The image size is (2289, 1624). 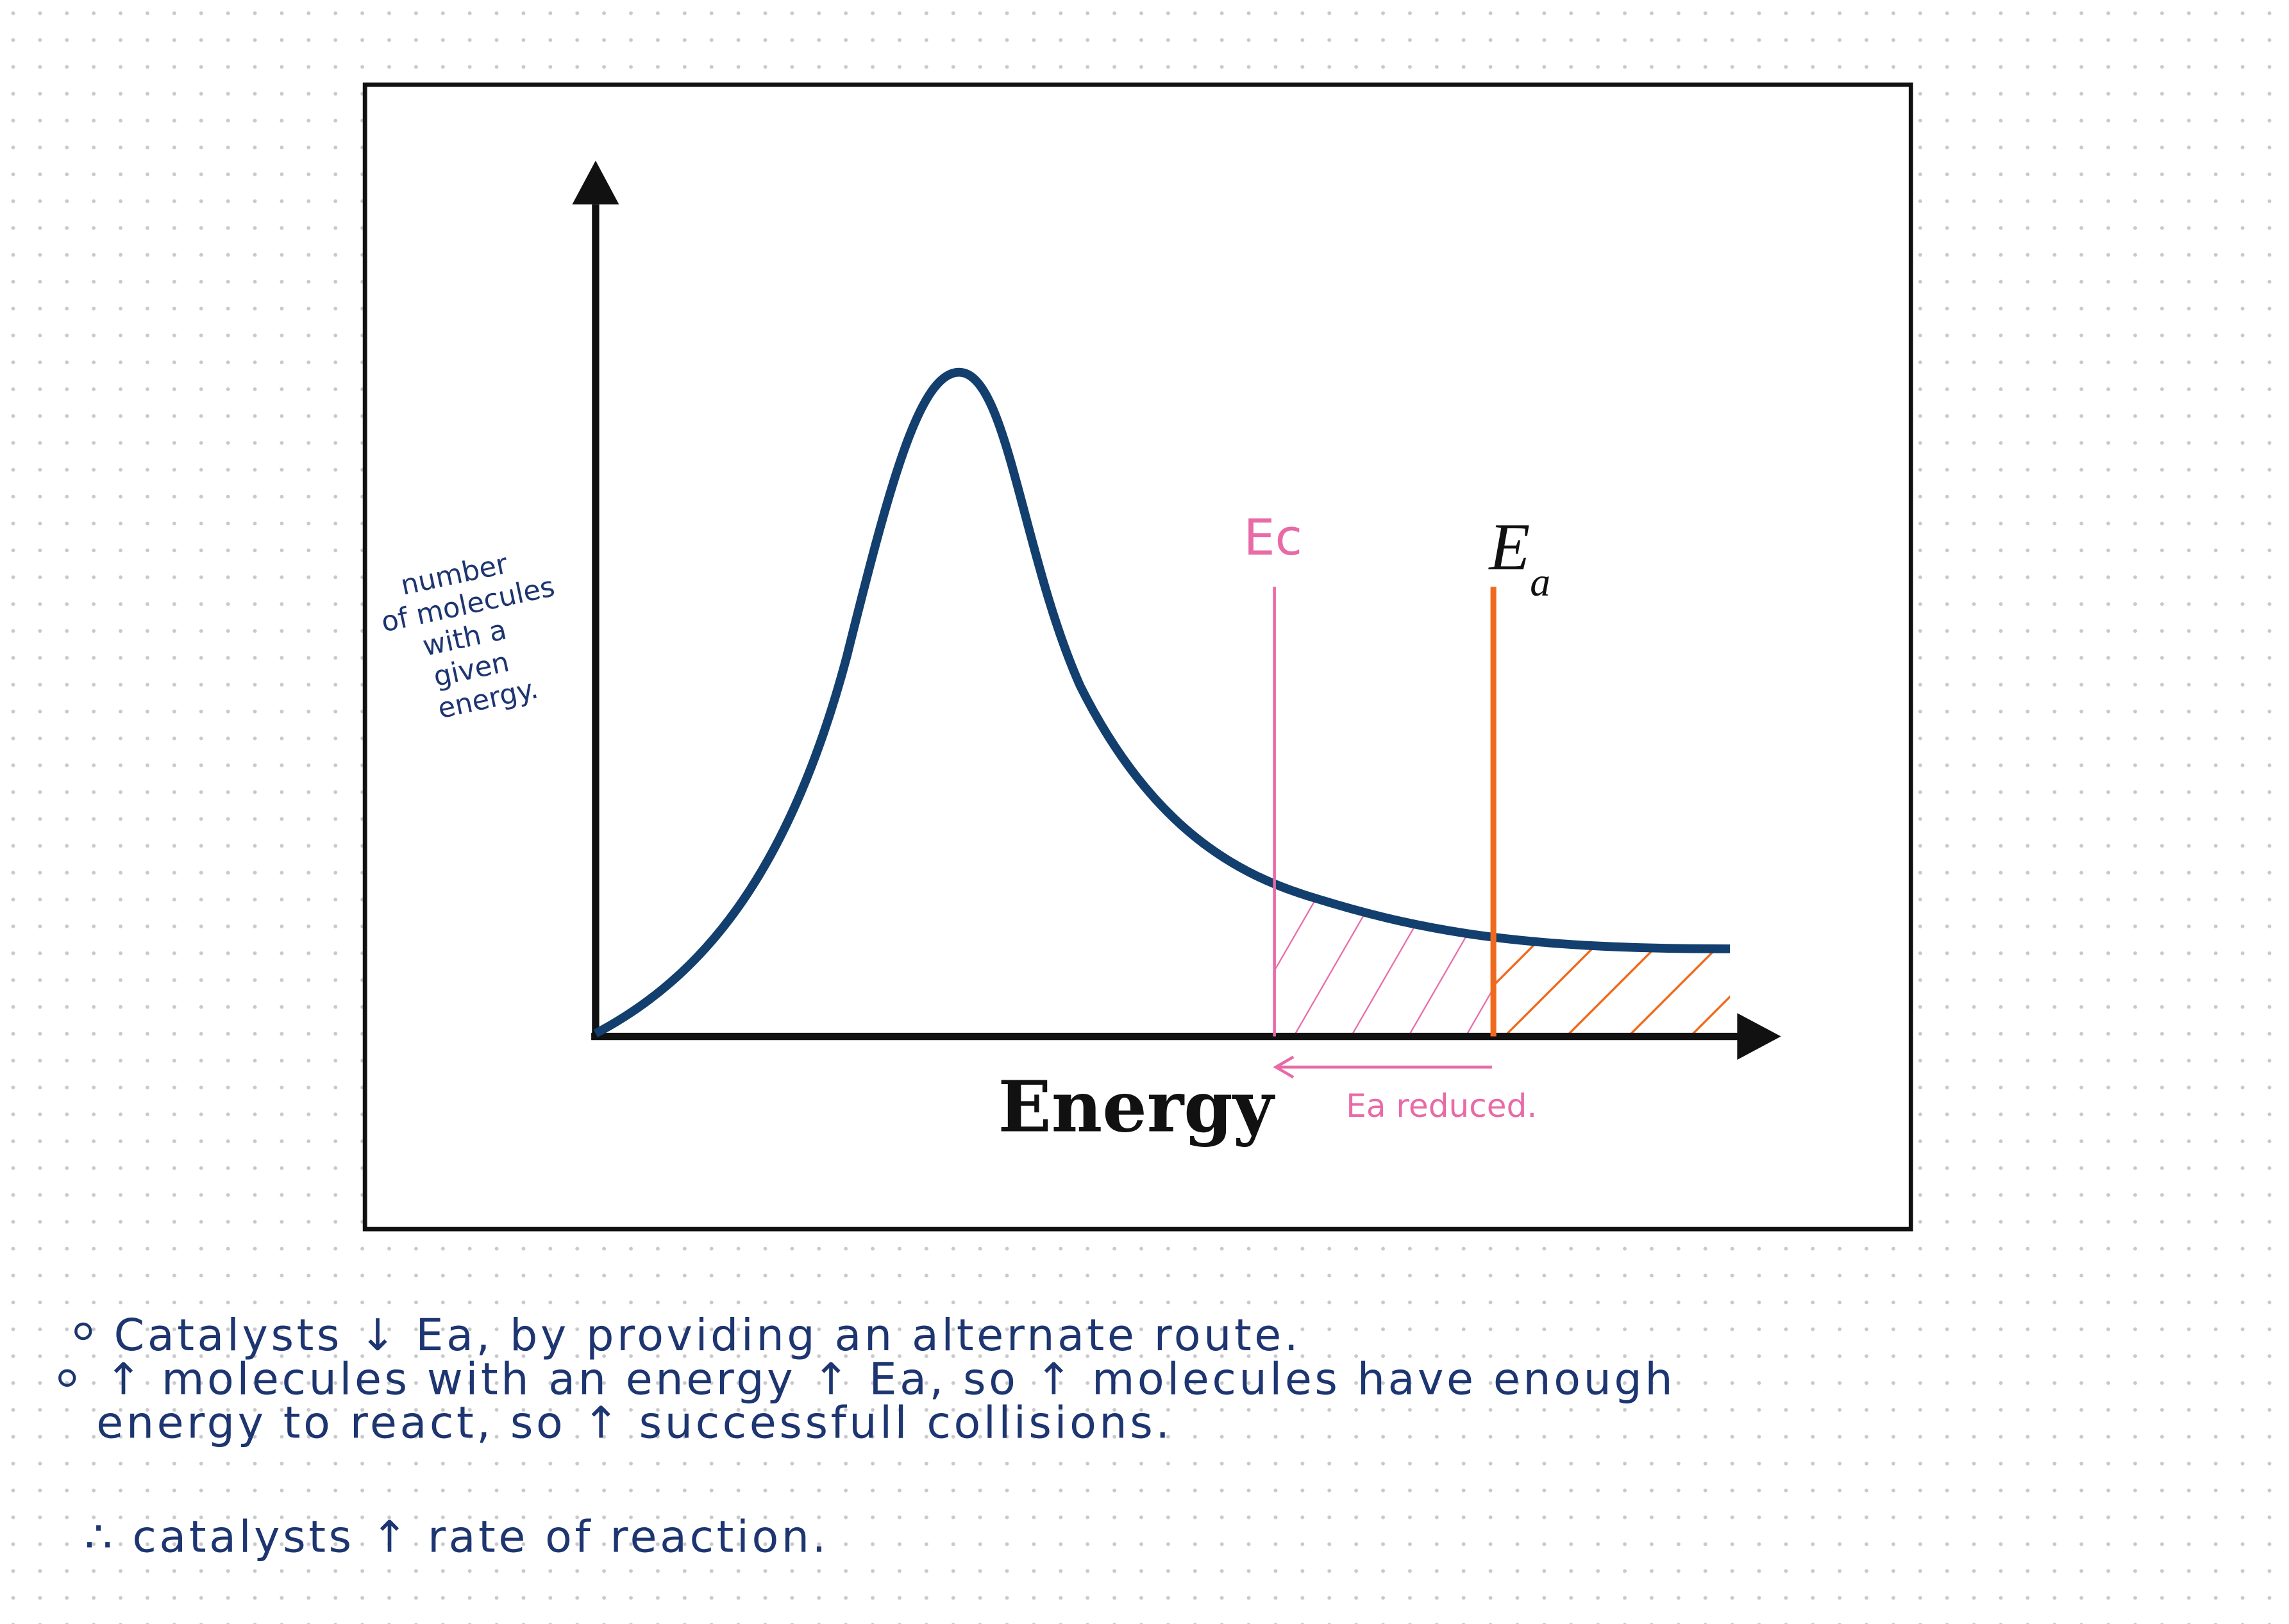 What do you see at coordinates (595, 182) in the screenshot?
I see `y-axis-arrow` at bounding box center [595, 182].